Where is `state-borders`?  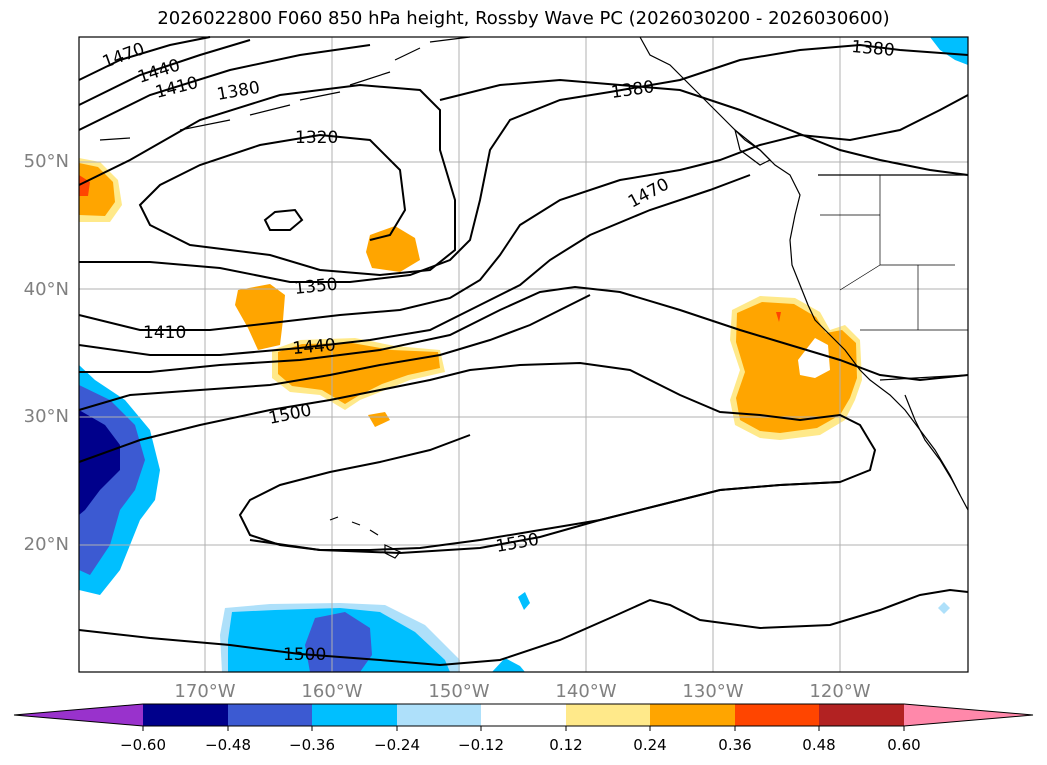 state-borders is located at coordinates (894, 253).